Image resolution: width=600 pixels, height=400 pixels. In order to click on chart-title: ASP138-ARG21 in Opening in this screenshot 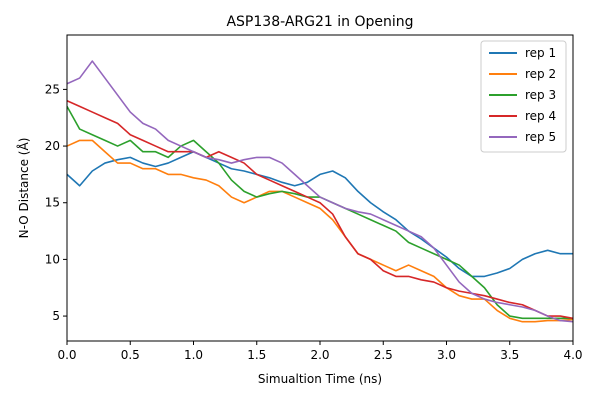, I will do `click(319, 22)`.